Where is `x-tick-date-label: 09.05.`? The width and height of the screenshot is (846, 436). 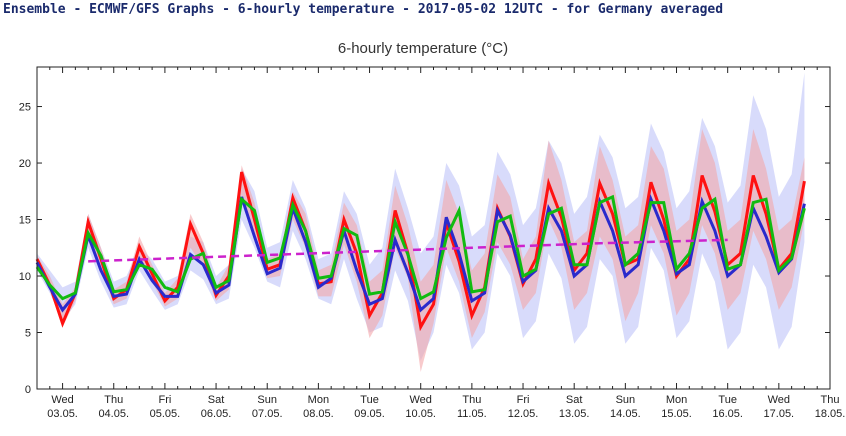 x-tick-date-label: 09.05. is located at coordinates (369, 414).